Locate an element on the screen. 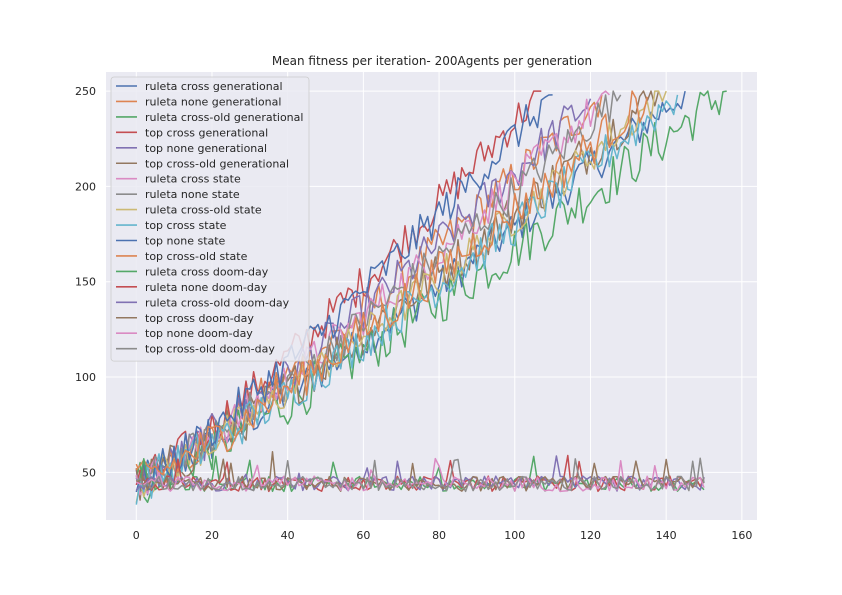 This screenshot has width=842, height=595. y-tick-label: 50 is located at coordinates (89, 472).